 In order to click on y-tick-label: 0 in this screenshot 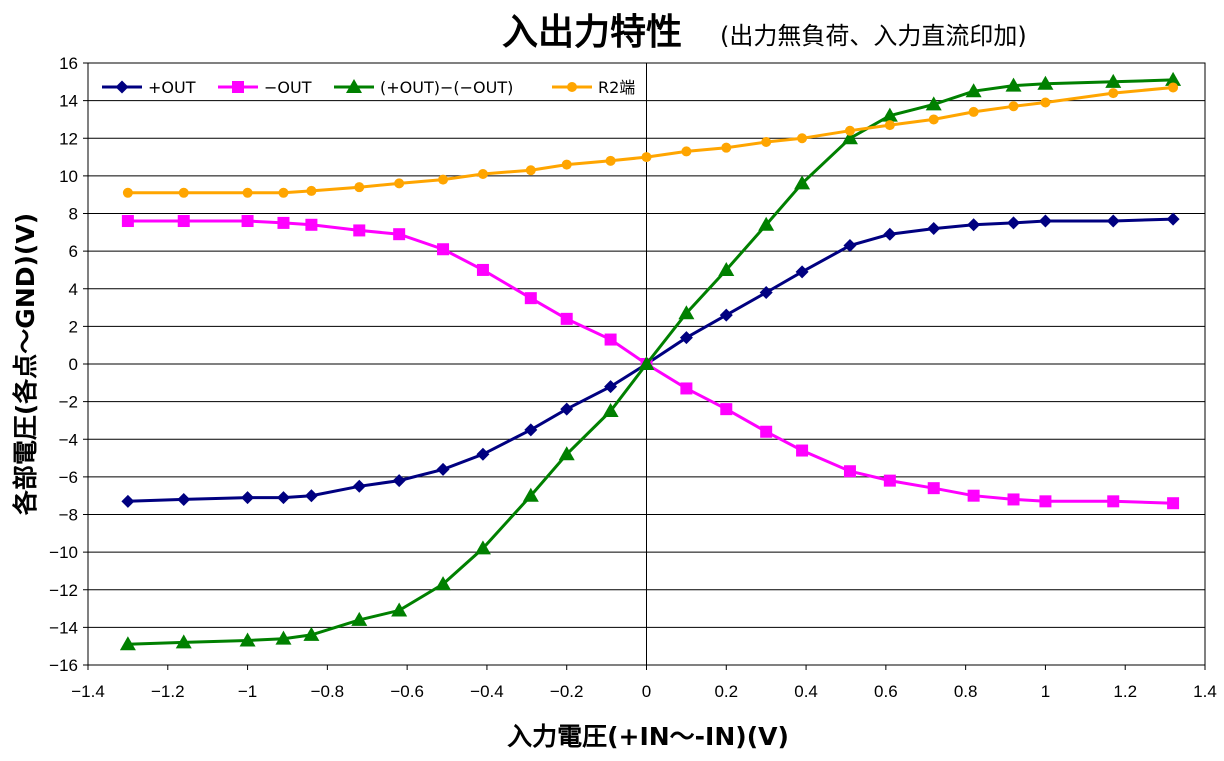, I will do `click(73, 364)`.